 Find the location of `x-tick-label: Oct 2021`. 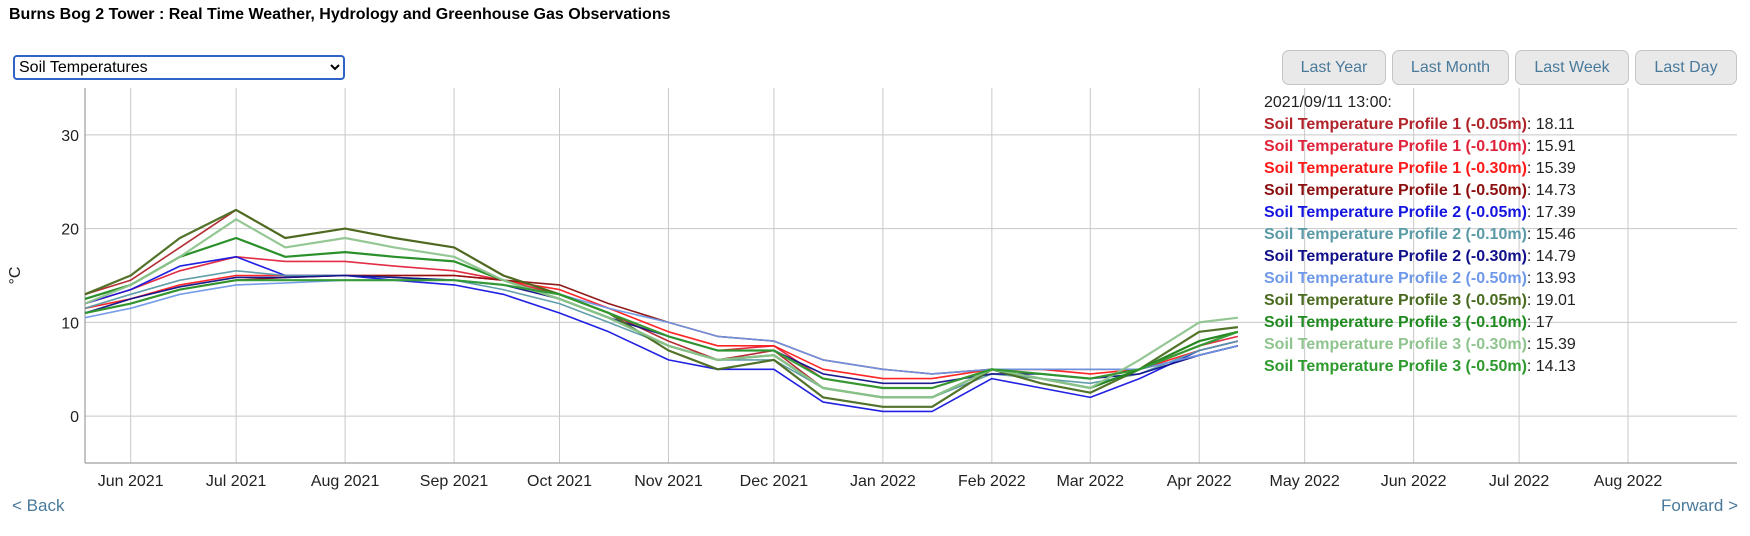

x-tick-label: Oct 2021 is located at coordinates (559, 481).